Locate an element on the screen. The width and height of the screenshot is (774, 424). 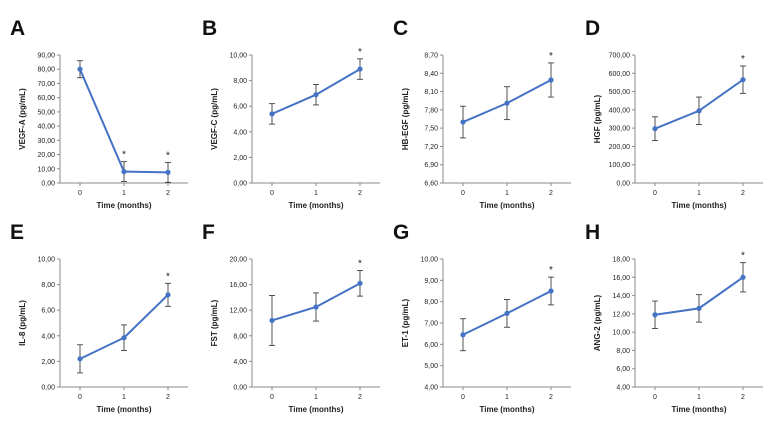
y-tick-label: 40,00 is located at coordinates (46, 127).